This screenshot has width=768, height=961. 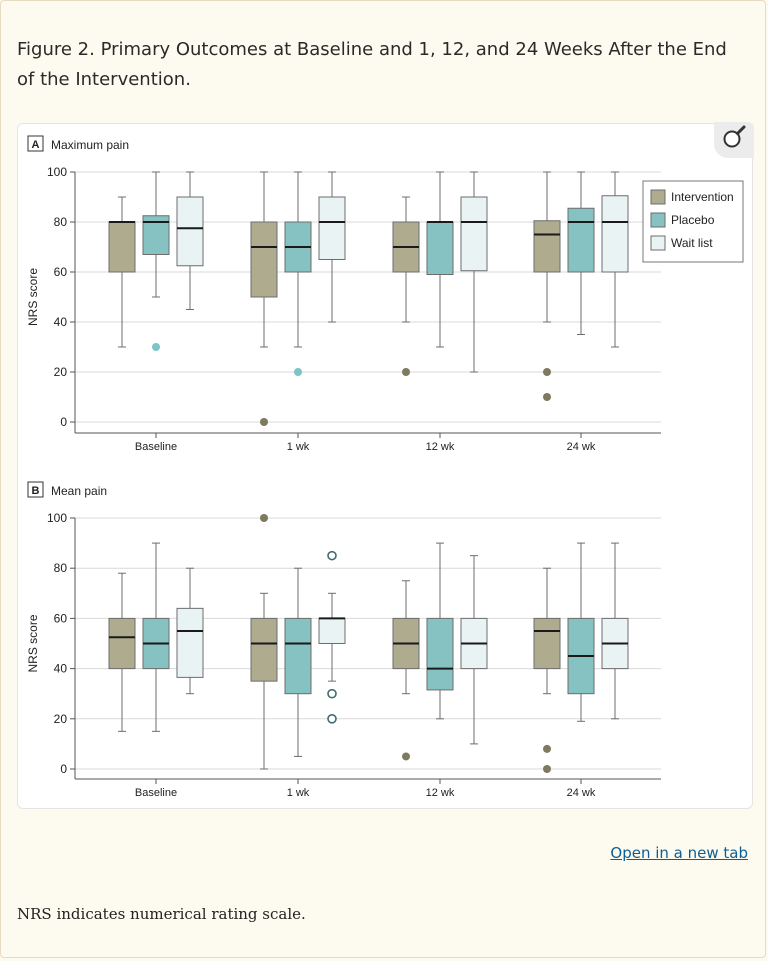 What do you see at coordinates (161, 914) in the screenshot?
I see `footnote: NRS indicates numerical rating scale.` at bounding box center [161, 914].